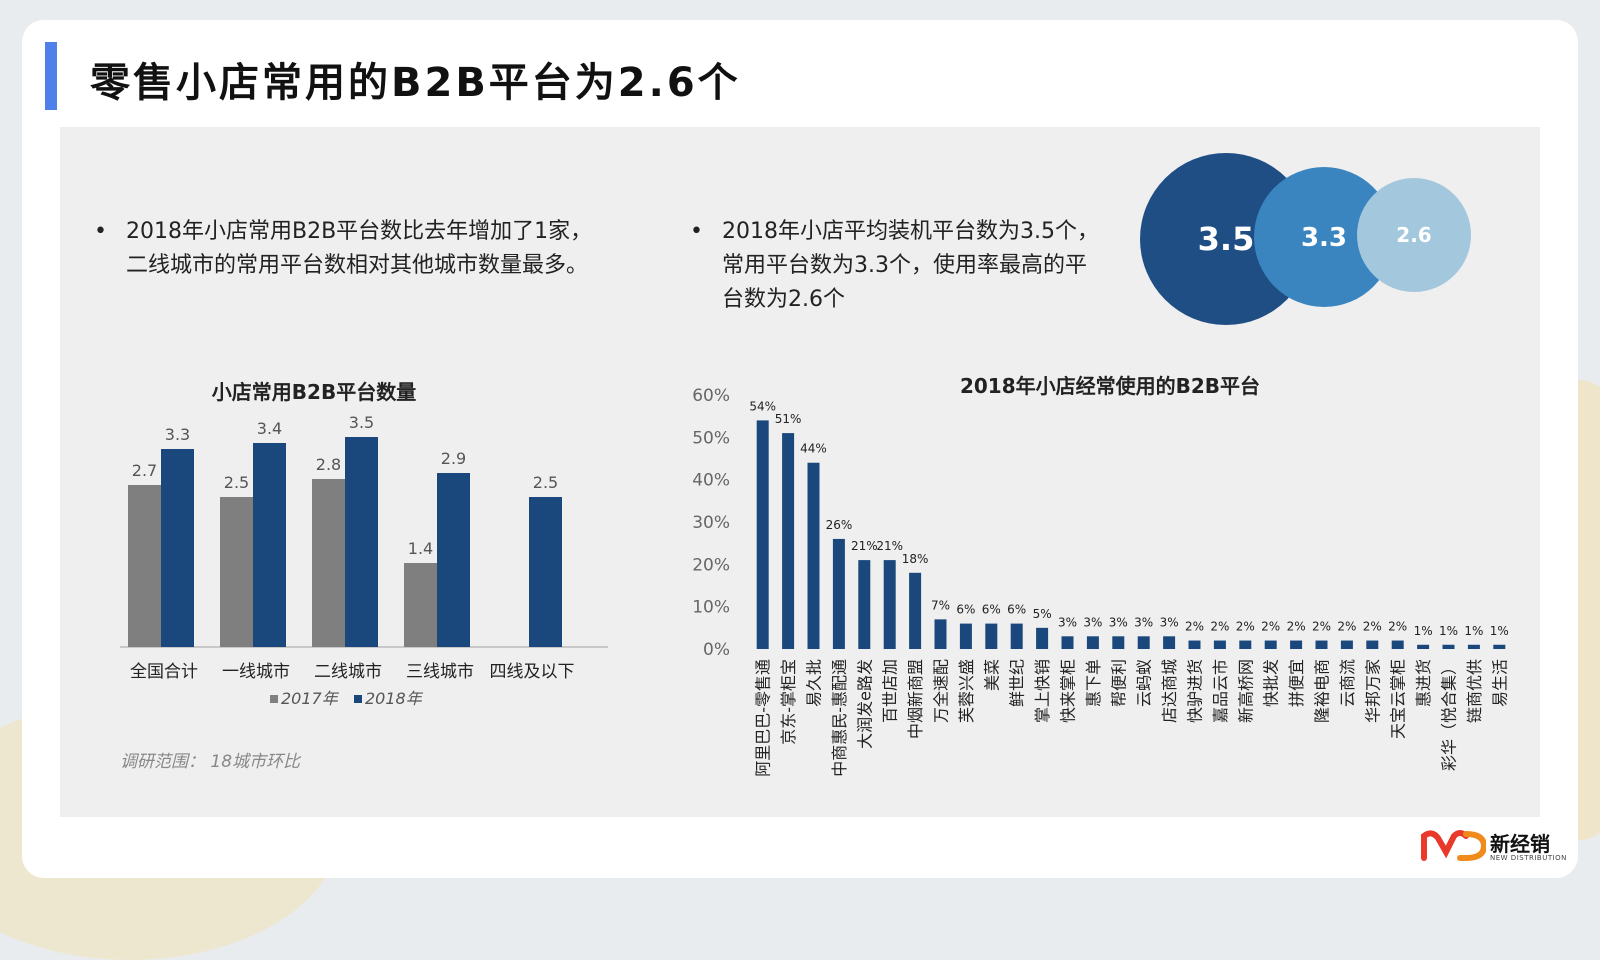 This screenshot has width=1600, height=960. I want to click on bar-云蚂蚁, so click(1143, 642).